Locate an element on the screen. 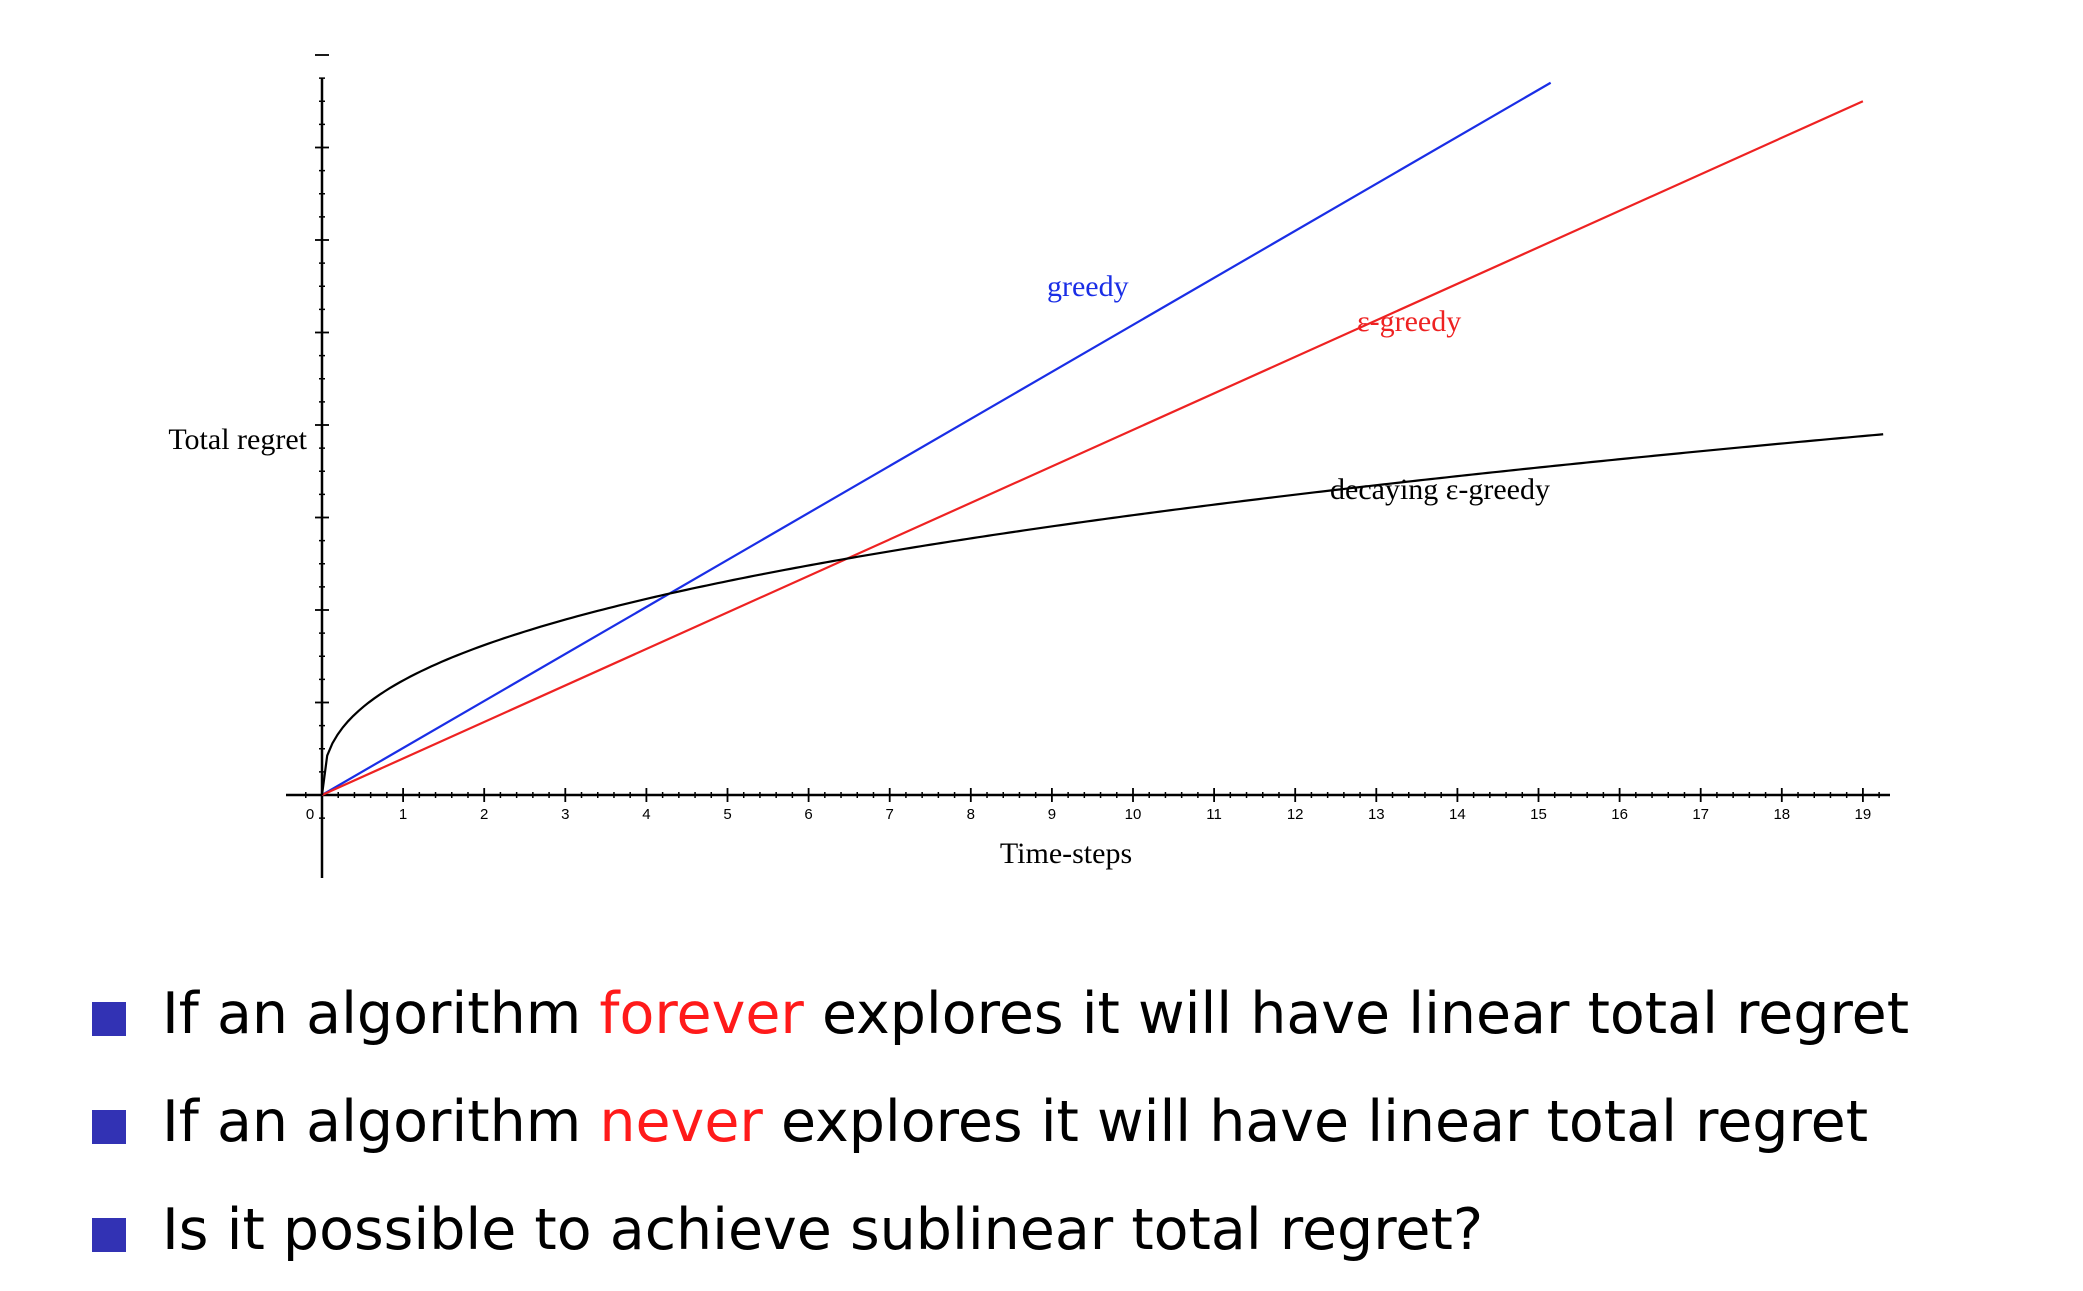  x-major-ticks: 0 1 2 3 4 5 6 7 8 9 10 11 12 13 14 15 16 17 18 19 is located at coordinates (1088, 805).